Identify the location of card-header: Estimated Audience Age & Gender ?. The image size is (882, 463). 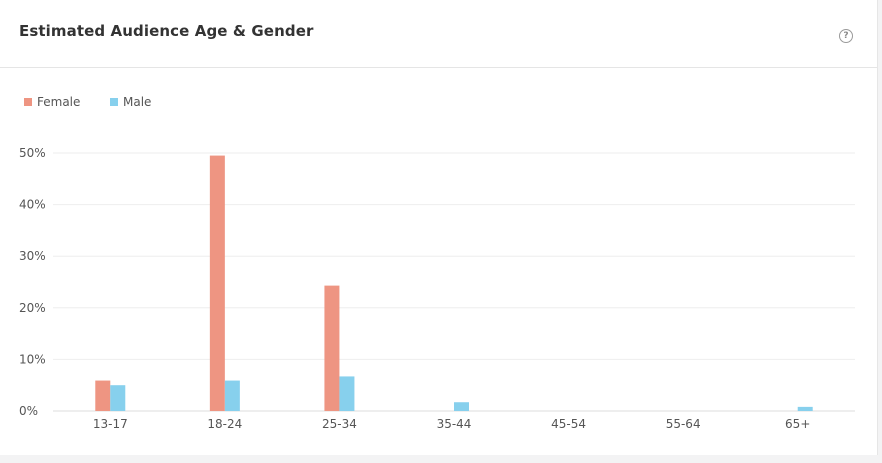
(438, 34).